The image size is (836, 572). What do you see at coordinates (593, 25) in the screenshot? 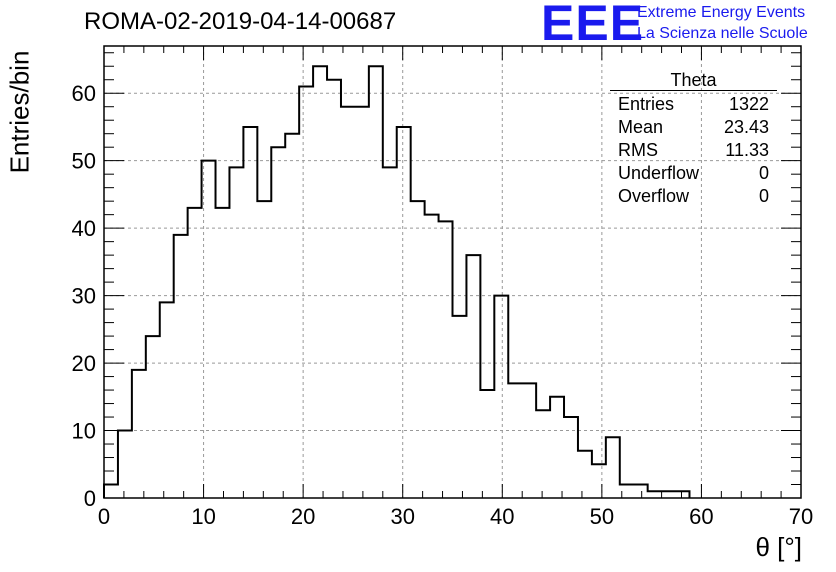
I see `eee-logo: EEE` at bounding box center [593, 25].